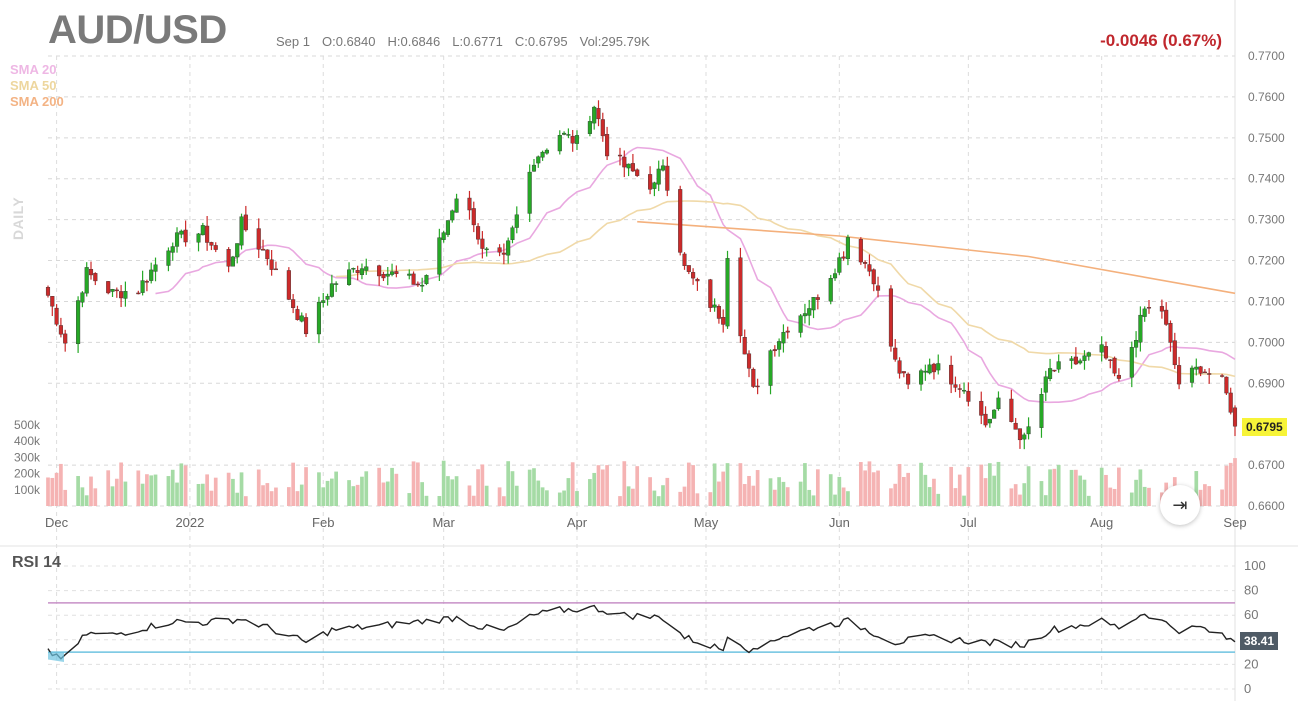 The height and width of the screenshot is (701, 1298). Describe the element at coordinates (1266, 56) in the screenshot. I see `price-tick-label: 0.7700` at that location.